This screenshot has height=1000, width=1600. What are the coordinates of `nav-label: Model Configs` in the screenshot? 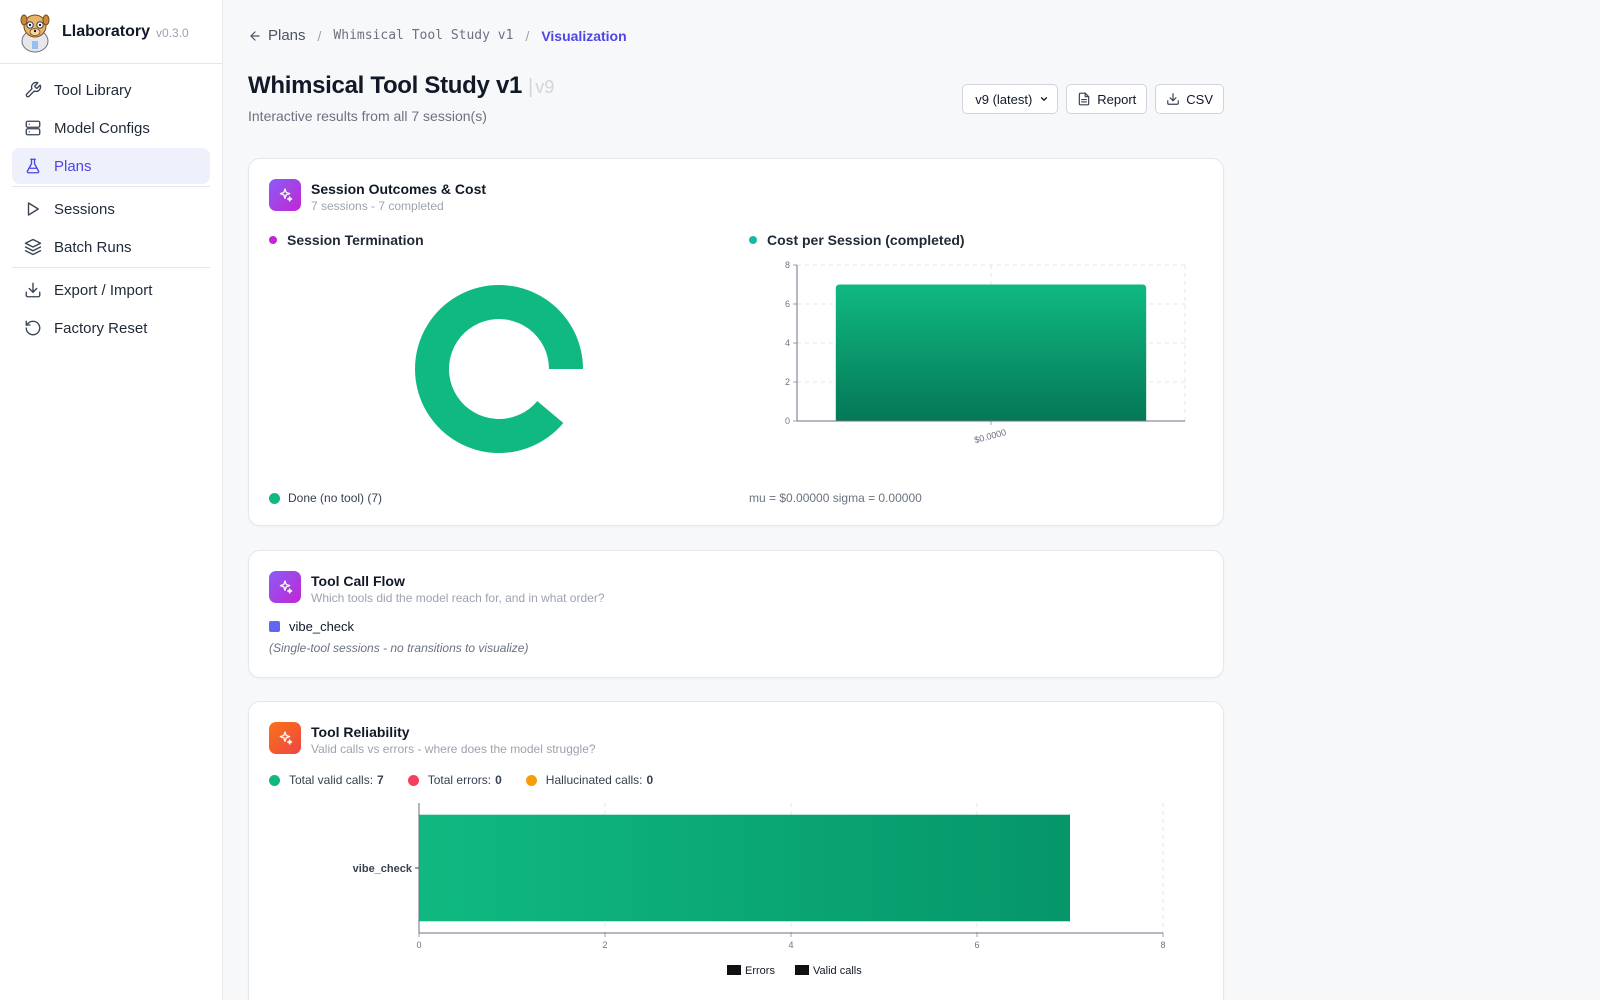 It's located at (102, 128).